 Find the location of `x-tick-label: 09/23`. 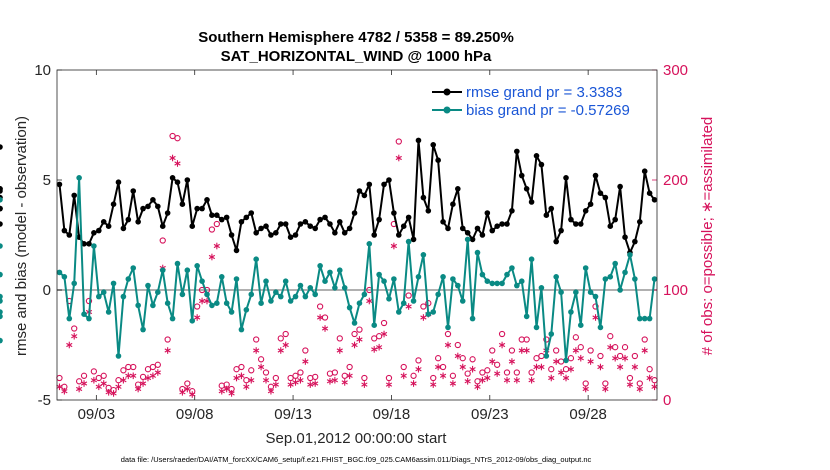

x-tick-label: 09/23 is located at coordinates (490, 414).